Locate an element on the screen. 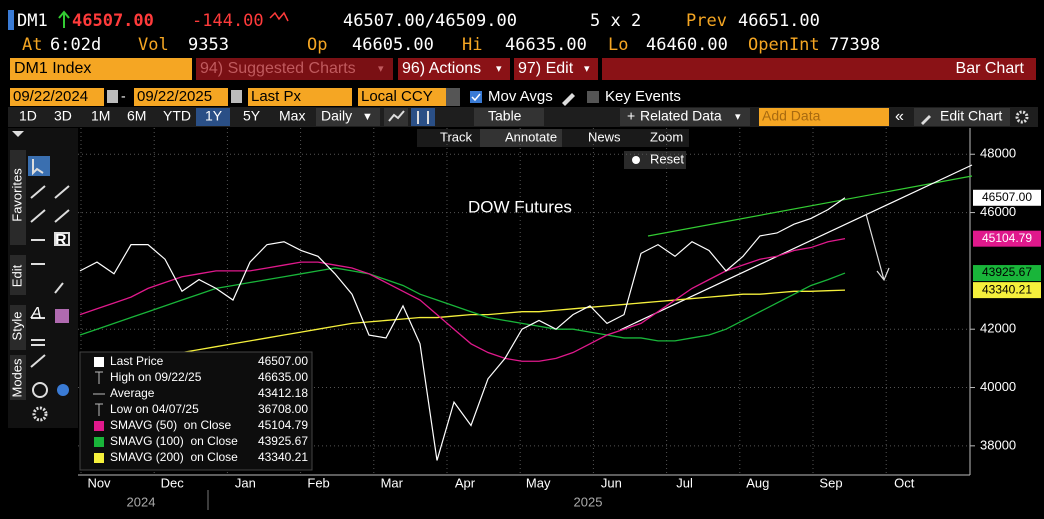 The width and height of the screenshot is (1044, 519). text-tool: R is located at coordinates (61, 240).